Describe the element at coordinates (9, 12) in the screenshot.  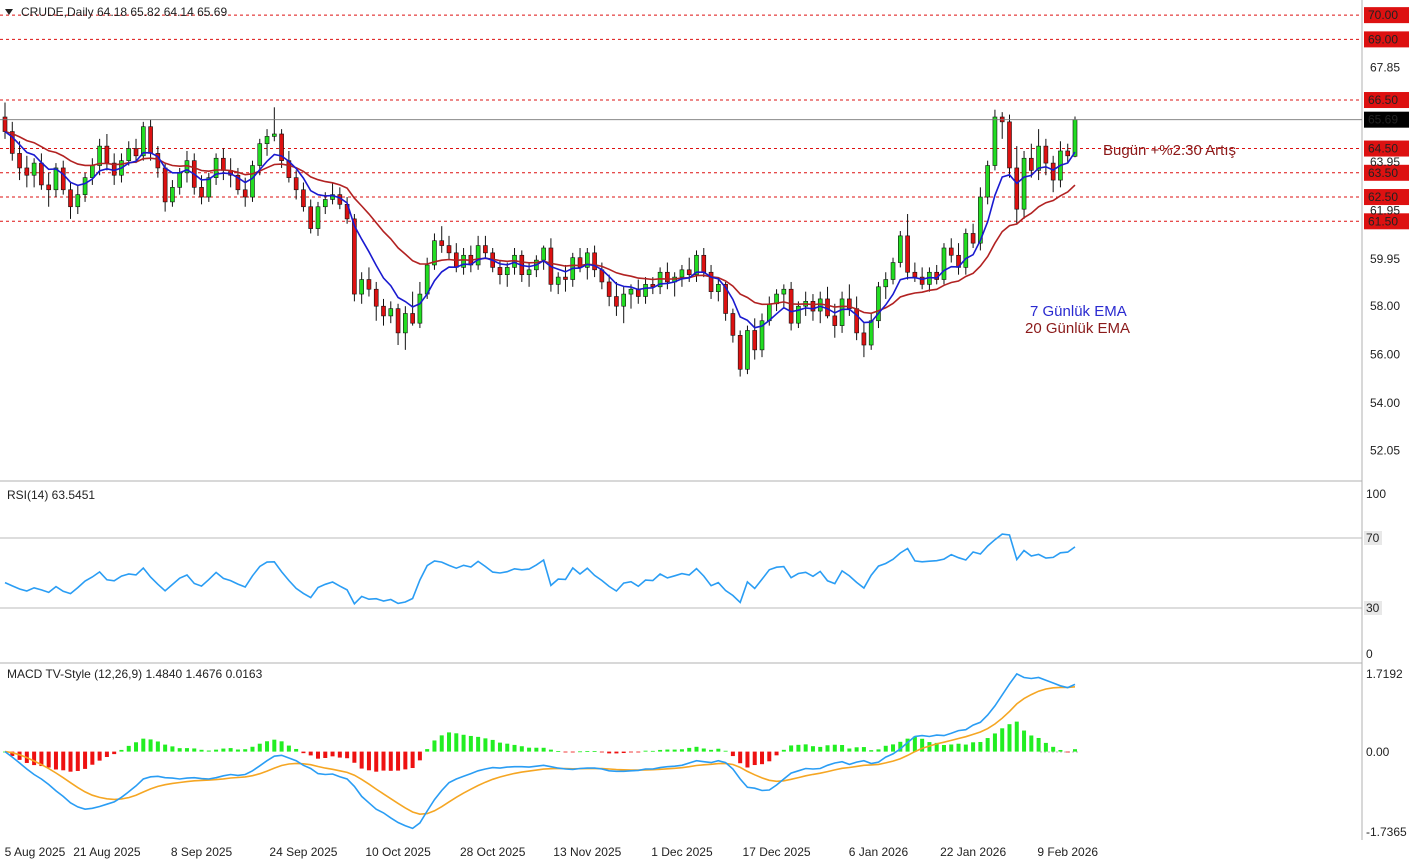
I see `collapse-triangle-icon` at that location.